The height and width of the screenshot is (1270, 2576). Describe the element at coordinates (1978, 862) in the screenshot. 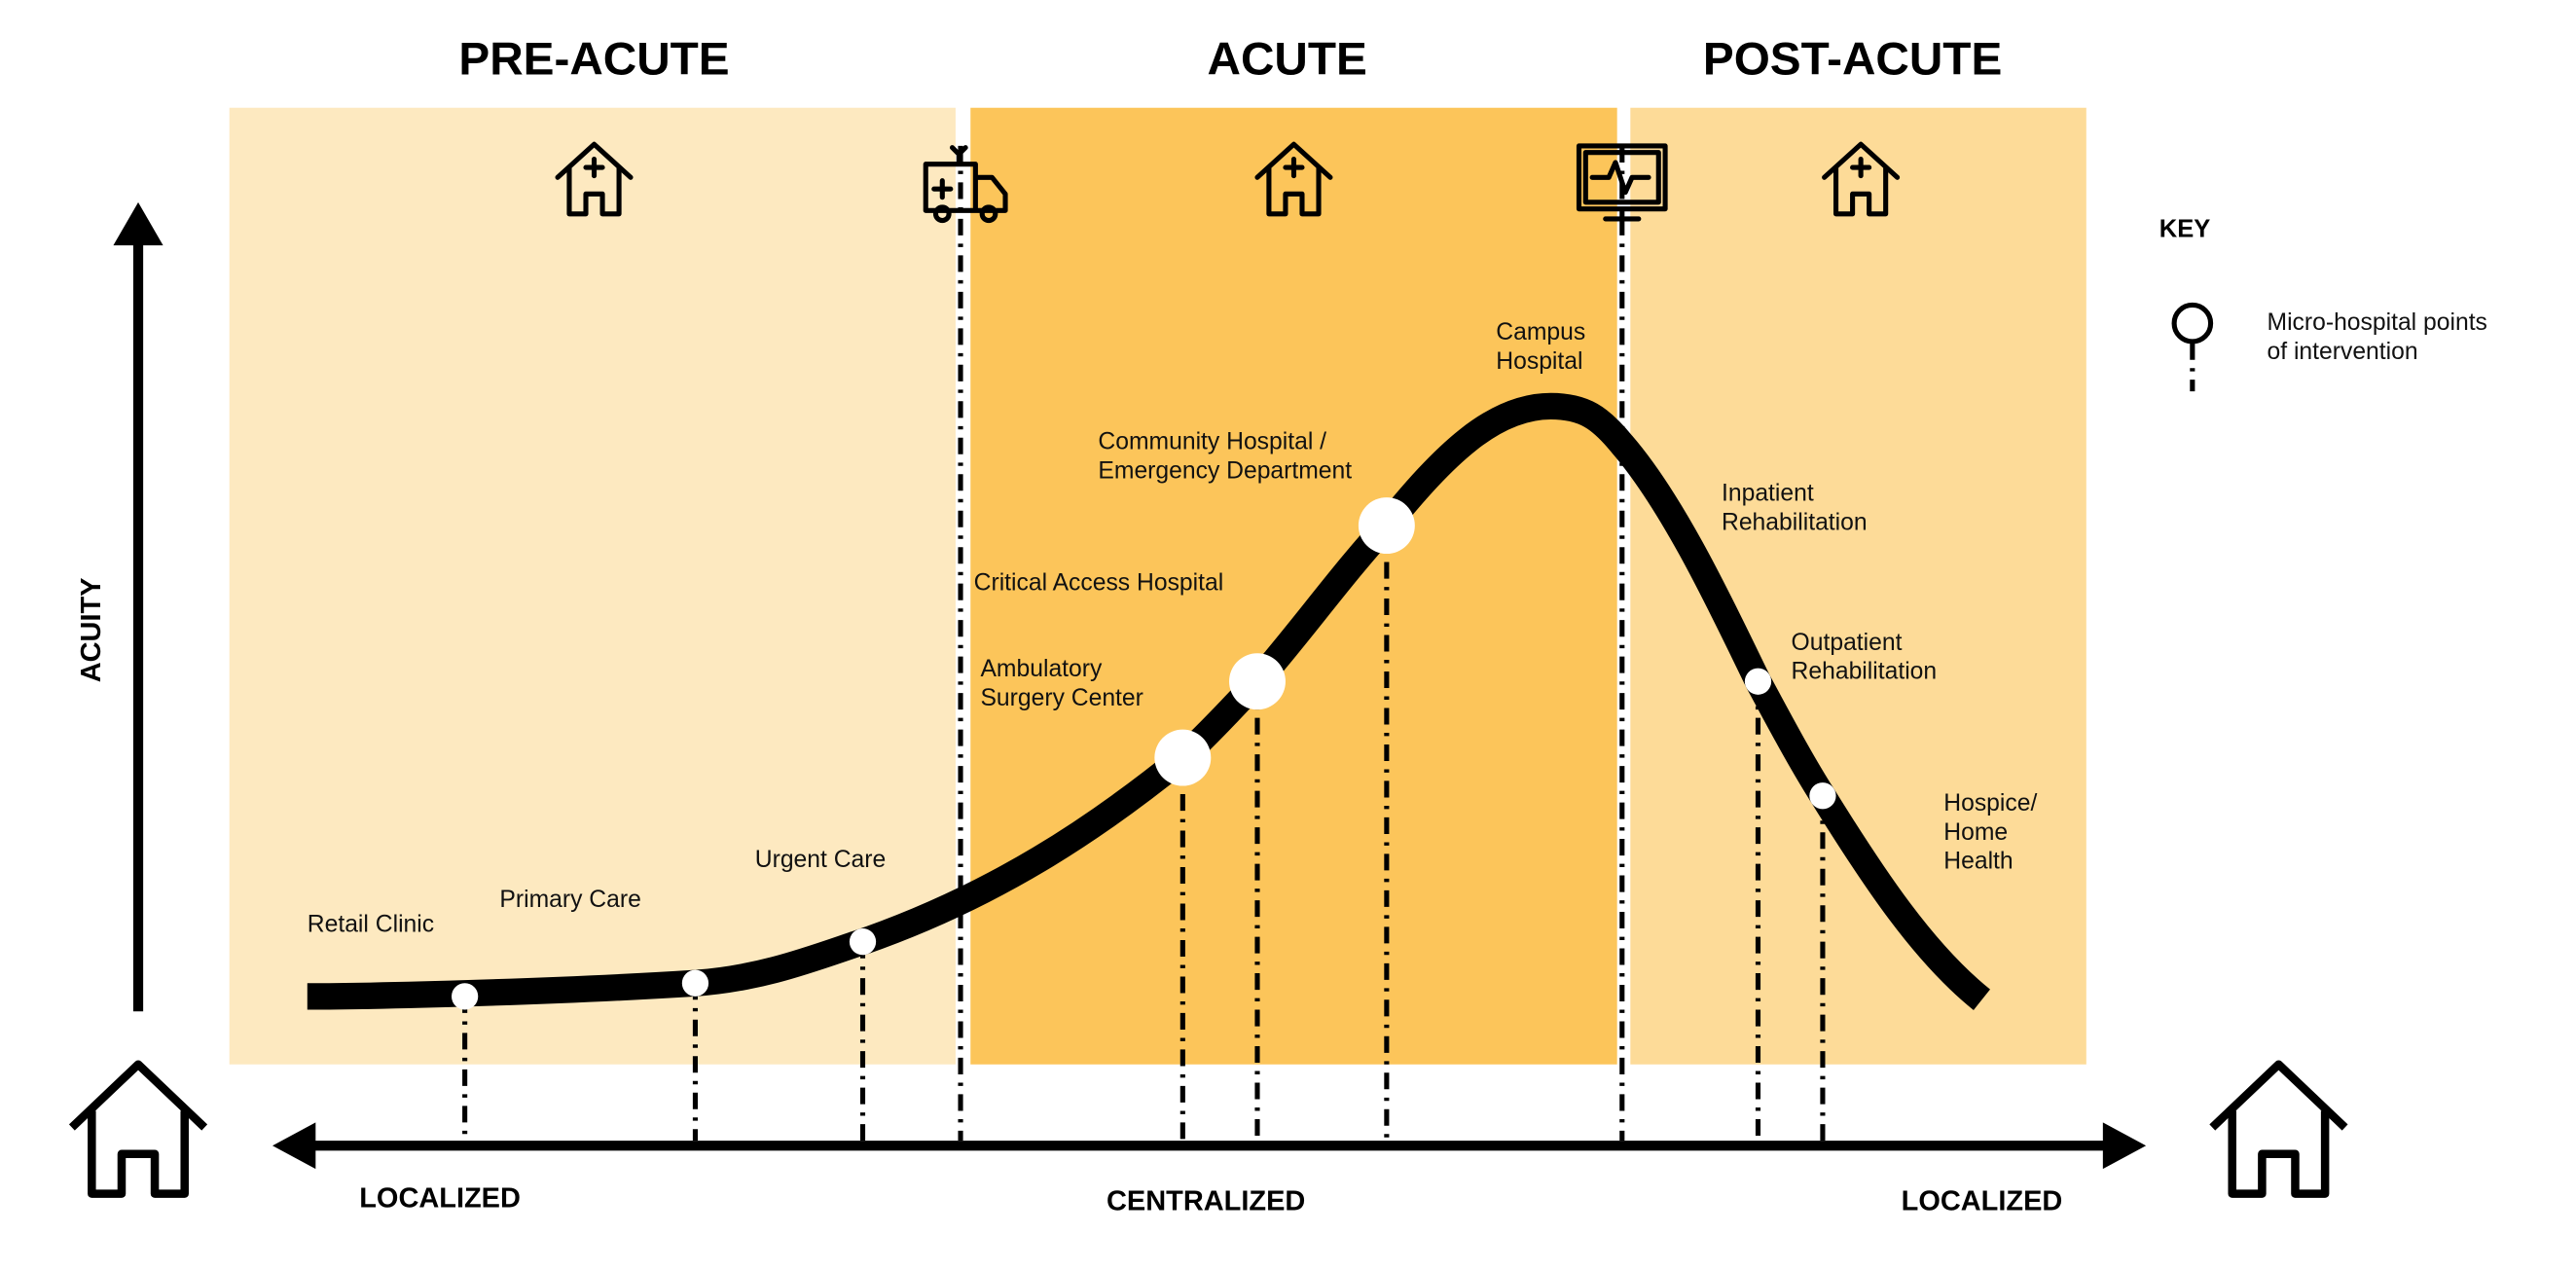

I see `text-line: Health` at that location.